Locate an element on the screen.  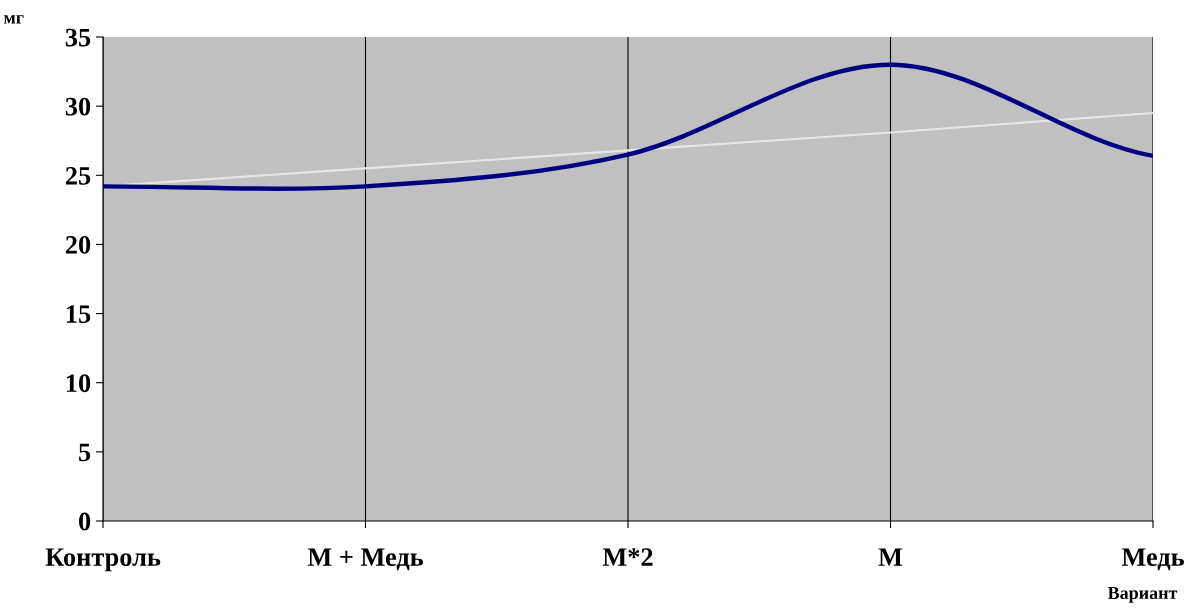
y-tick-label: 35 is located at coordinates (78, 37).